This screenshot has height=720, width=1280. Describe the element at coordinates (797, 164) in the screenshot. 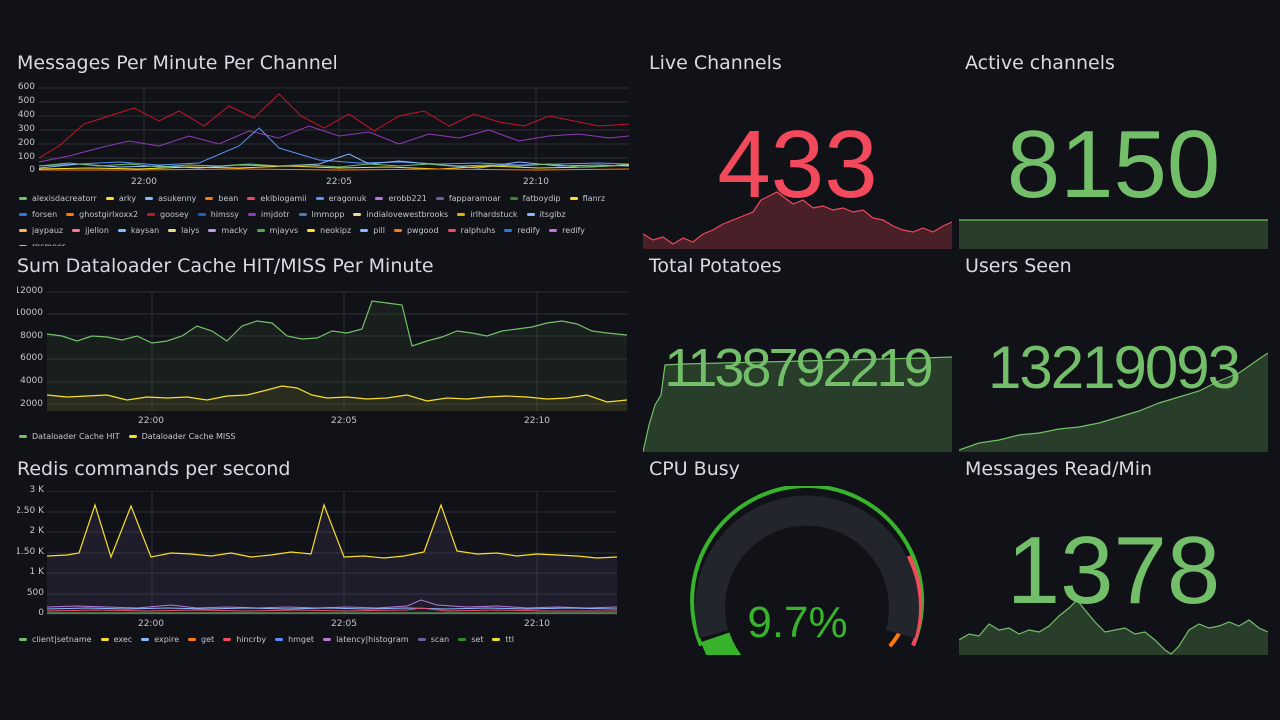

I see `stat-value: 433` at that location.